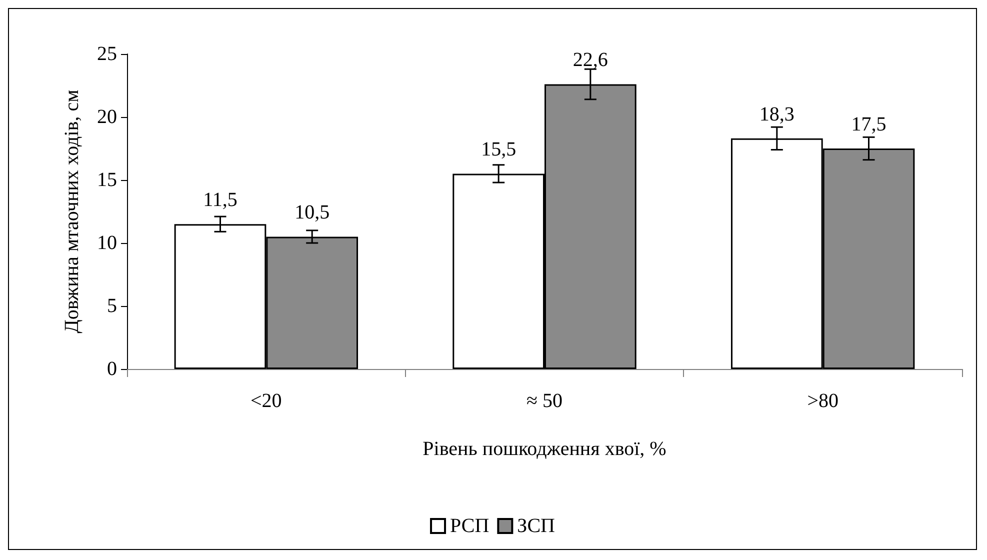 This screenshot has height=560, width=987. I want to click on y-axis-title: Довжина мтаочних ходів, см, so click(72, 211).